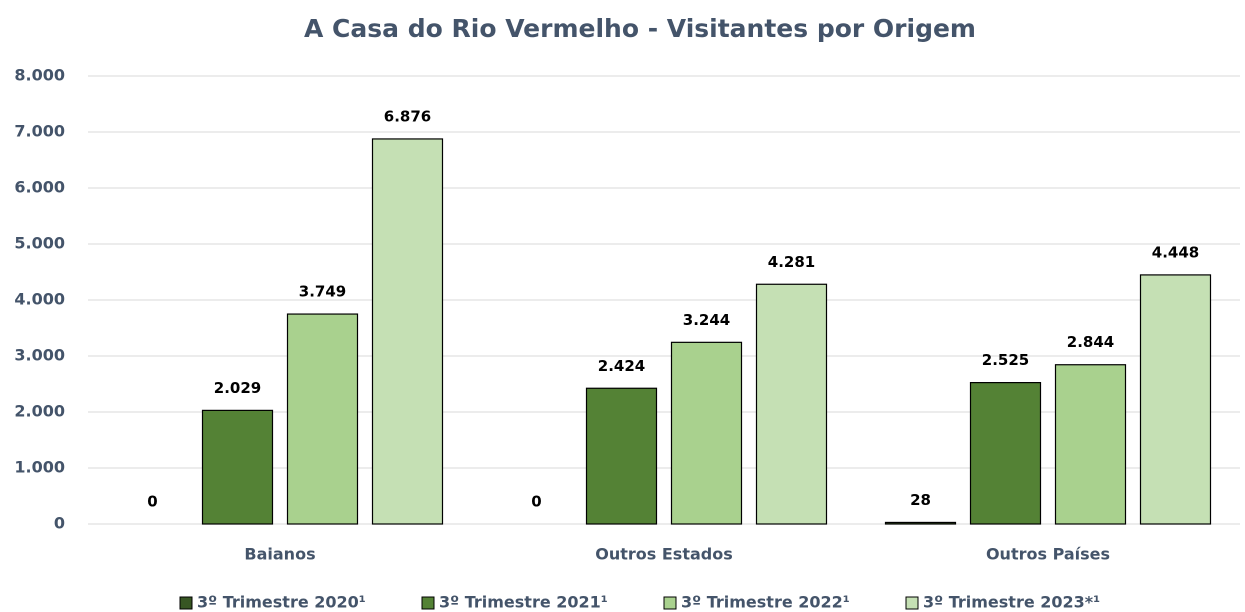  I want to click on x-tick-label: Outros Países, so click(1048, 554).